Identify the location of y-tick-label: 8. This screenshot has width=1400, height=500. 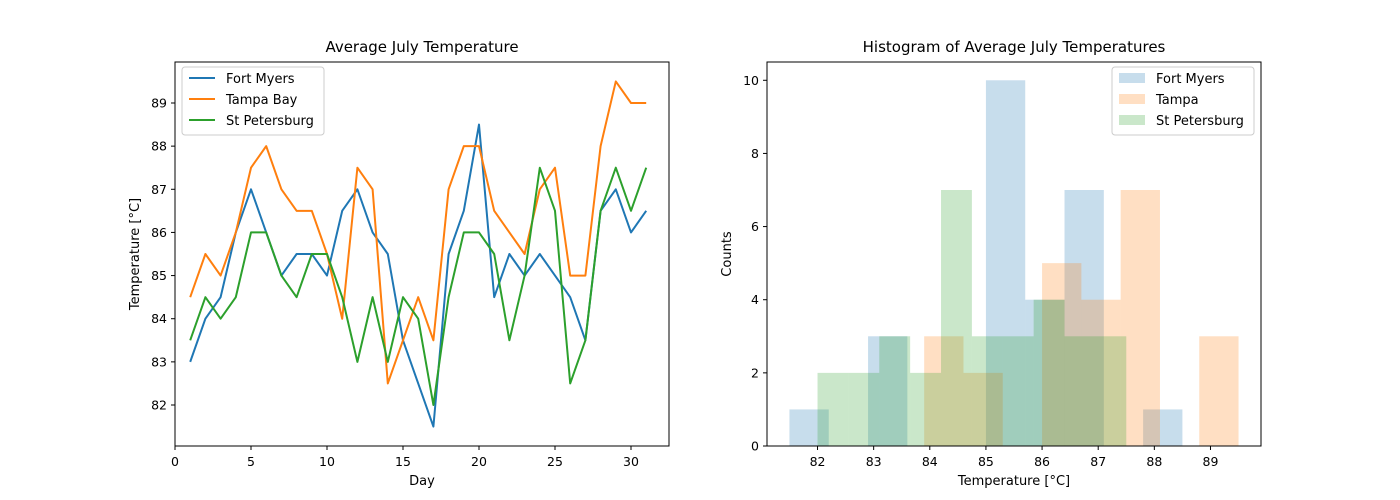
(755, 153).